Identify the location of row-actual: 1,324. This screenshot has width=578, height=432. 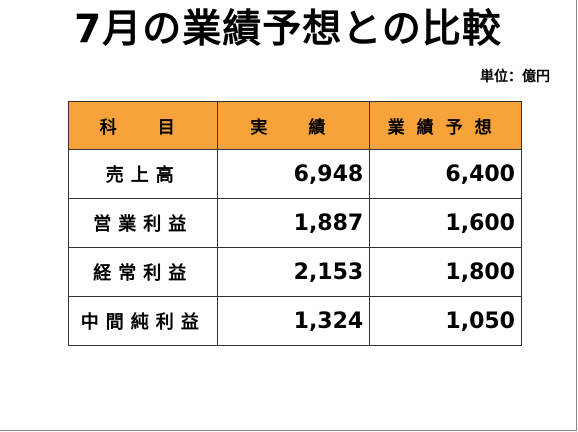
(294, 321).